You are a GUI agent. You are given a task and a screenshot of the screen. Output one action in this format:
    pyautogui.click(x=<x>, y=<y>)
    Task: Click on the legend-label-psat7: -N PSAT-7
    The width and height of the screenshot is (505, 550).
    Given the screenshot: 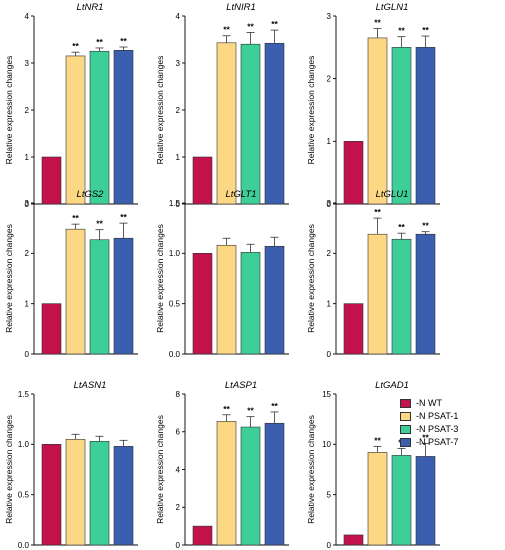 What is the action you would take?
    pyautogui.click(x=437, y=442)
    